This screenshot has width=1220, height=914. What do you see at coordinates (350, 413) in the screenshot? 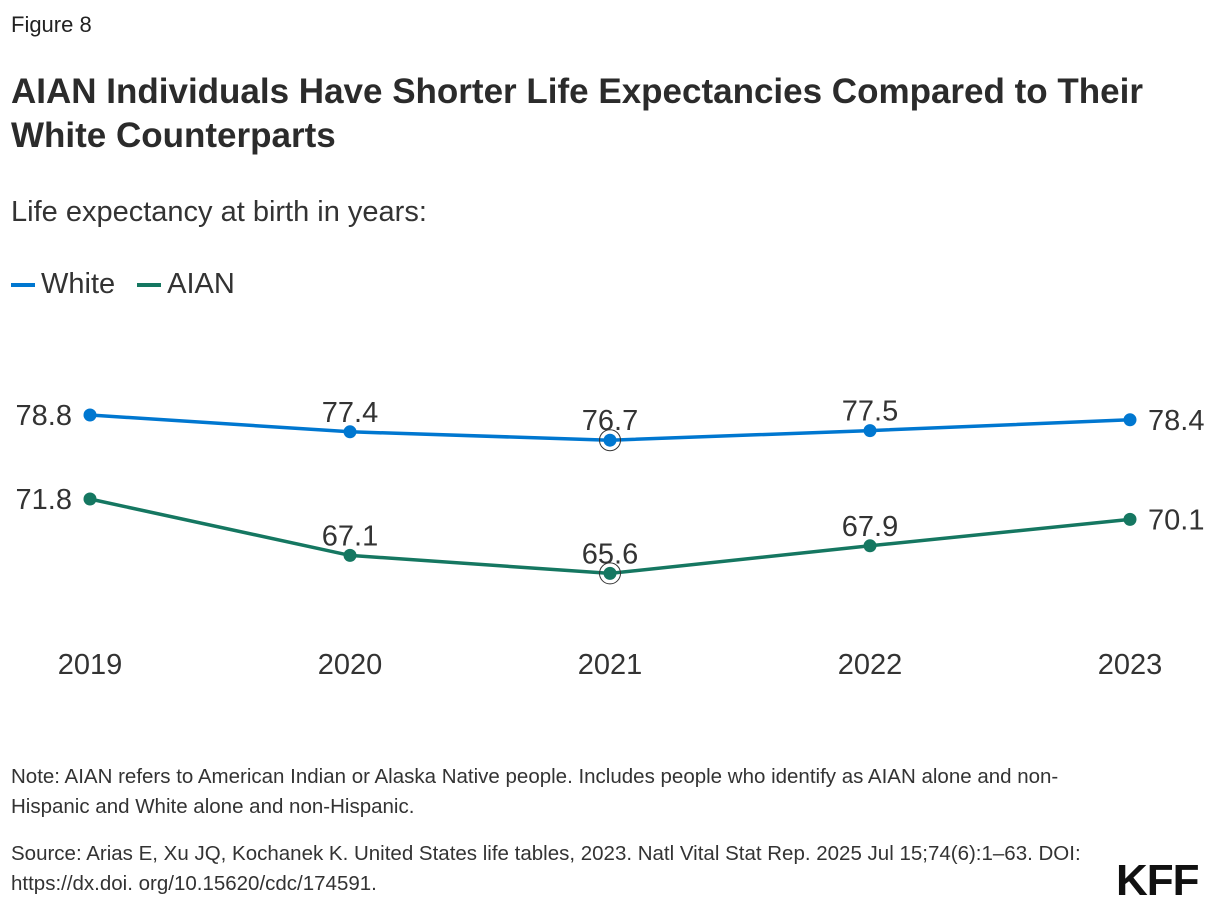
I see `data-label: 77.4` at bounding box center [350, 413].